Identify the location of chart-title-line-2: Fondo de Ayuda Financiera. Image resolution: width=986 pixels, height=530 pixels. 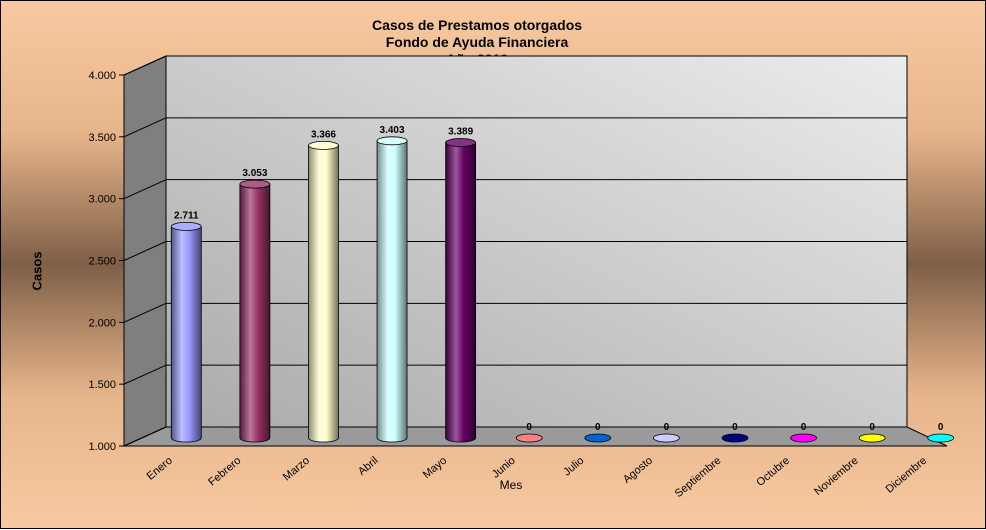
(477, 42).